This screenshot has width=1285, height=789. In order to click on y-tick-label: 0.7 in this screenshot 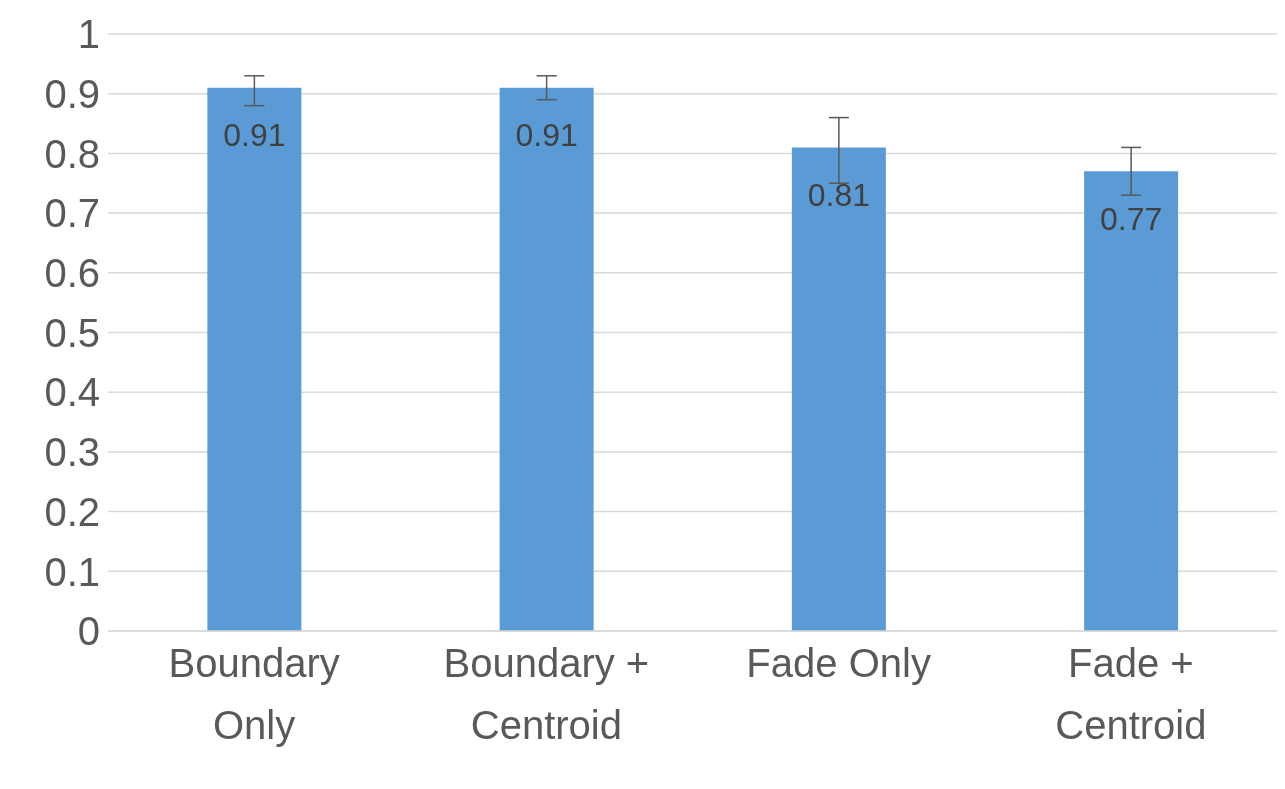, I will do `click(72, 213)`.